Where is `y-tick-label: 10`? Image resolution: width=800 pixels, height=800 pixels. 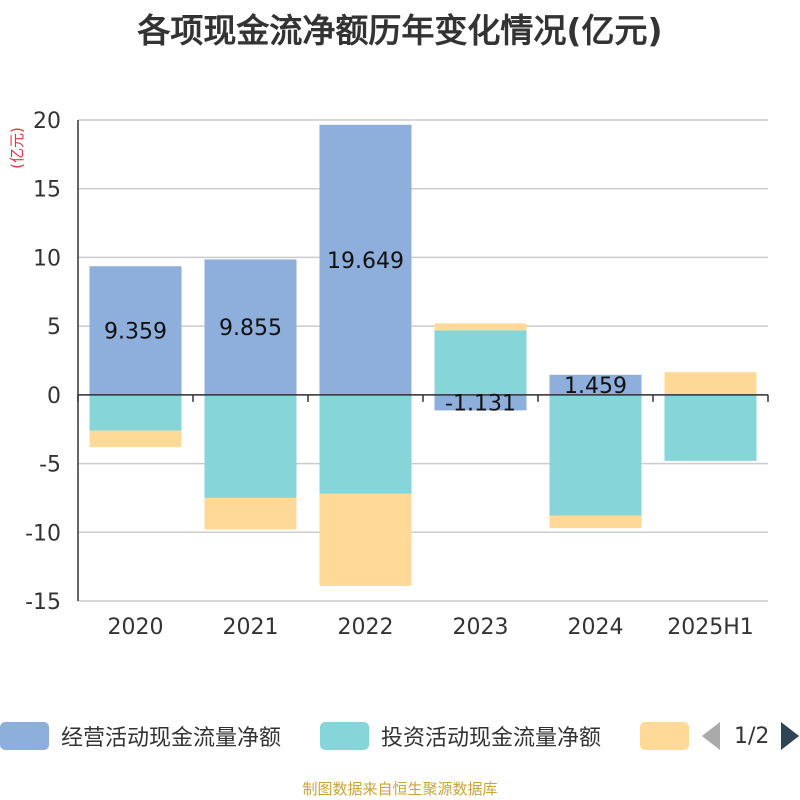 y-tick-label: 10 is located at coordinates (47, 258).